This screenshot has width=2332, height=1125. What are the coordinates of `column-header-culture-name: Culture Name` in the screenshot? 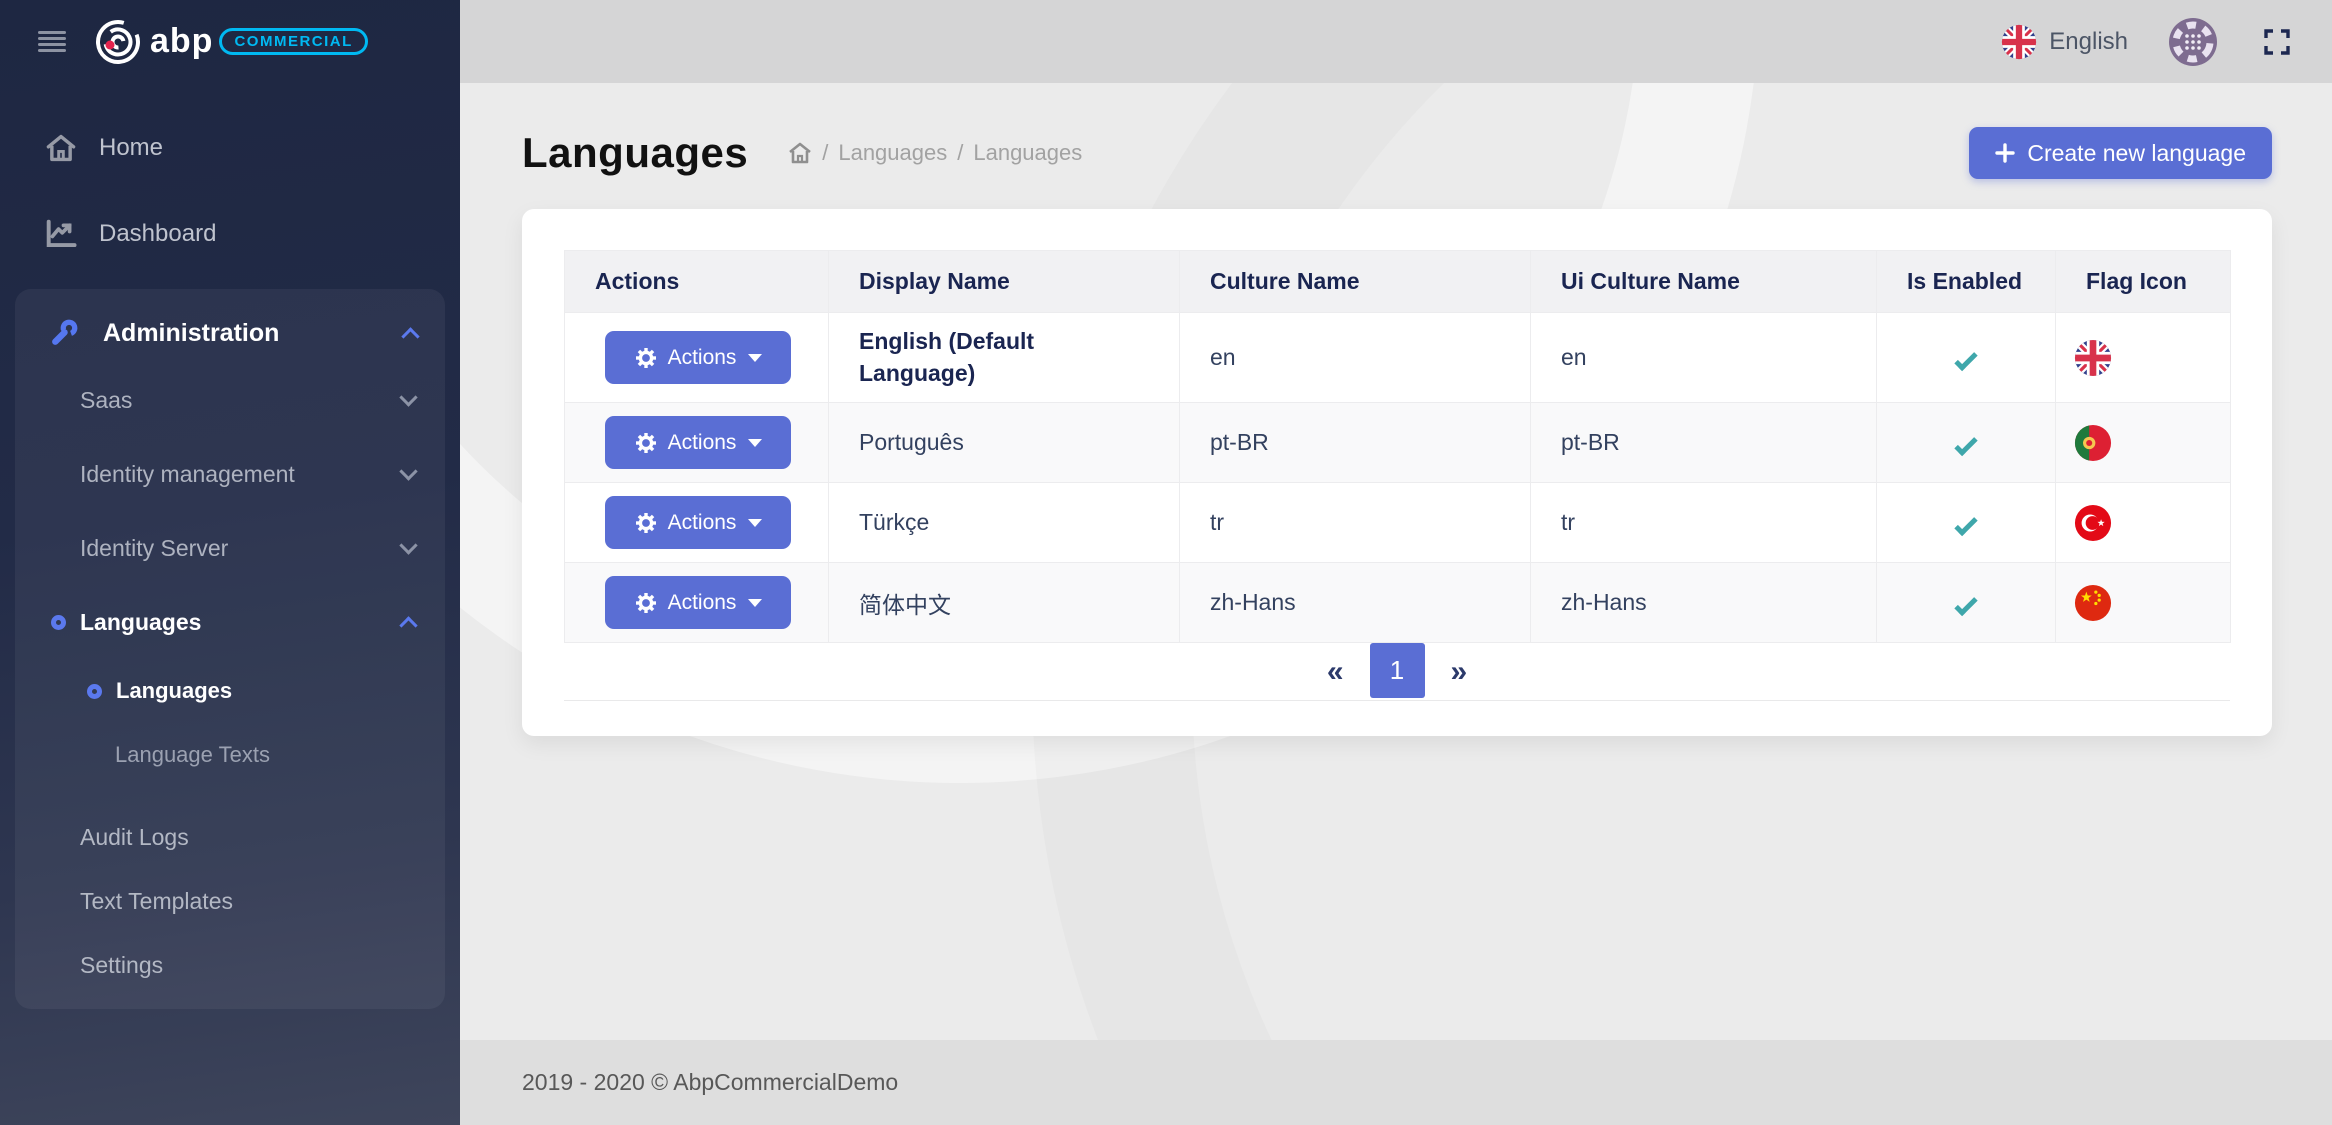 It's located at (1355, 281).